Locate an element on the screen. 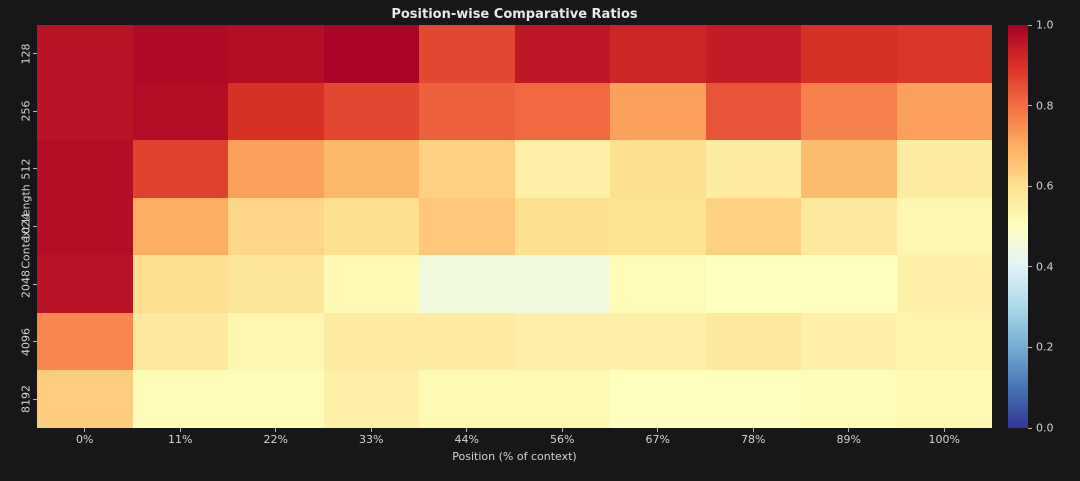  x-tick-label: 11% is located at coordinates (180, 439).